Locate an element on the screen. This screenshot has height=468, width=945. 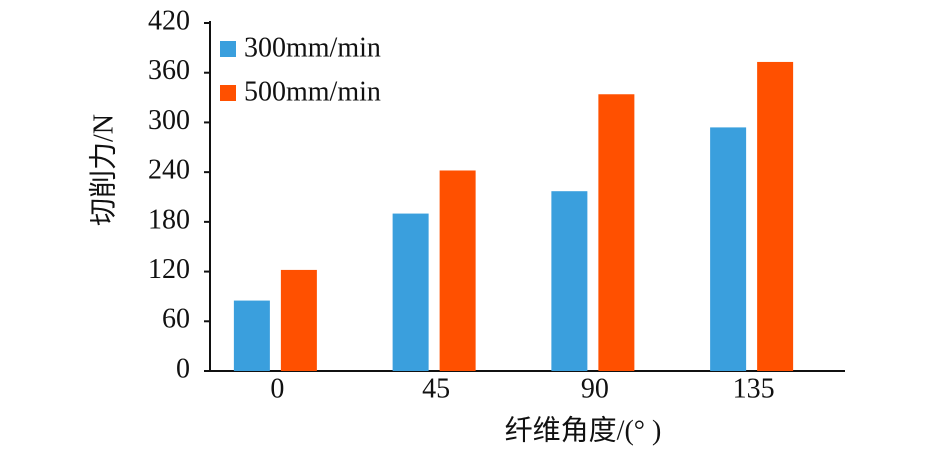
y-tick-label: 360 is located at coordinates (169, 70).